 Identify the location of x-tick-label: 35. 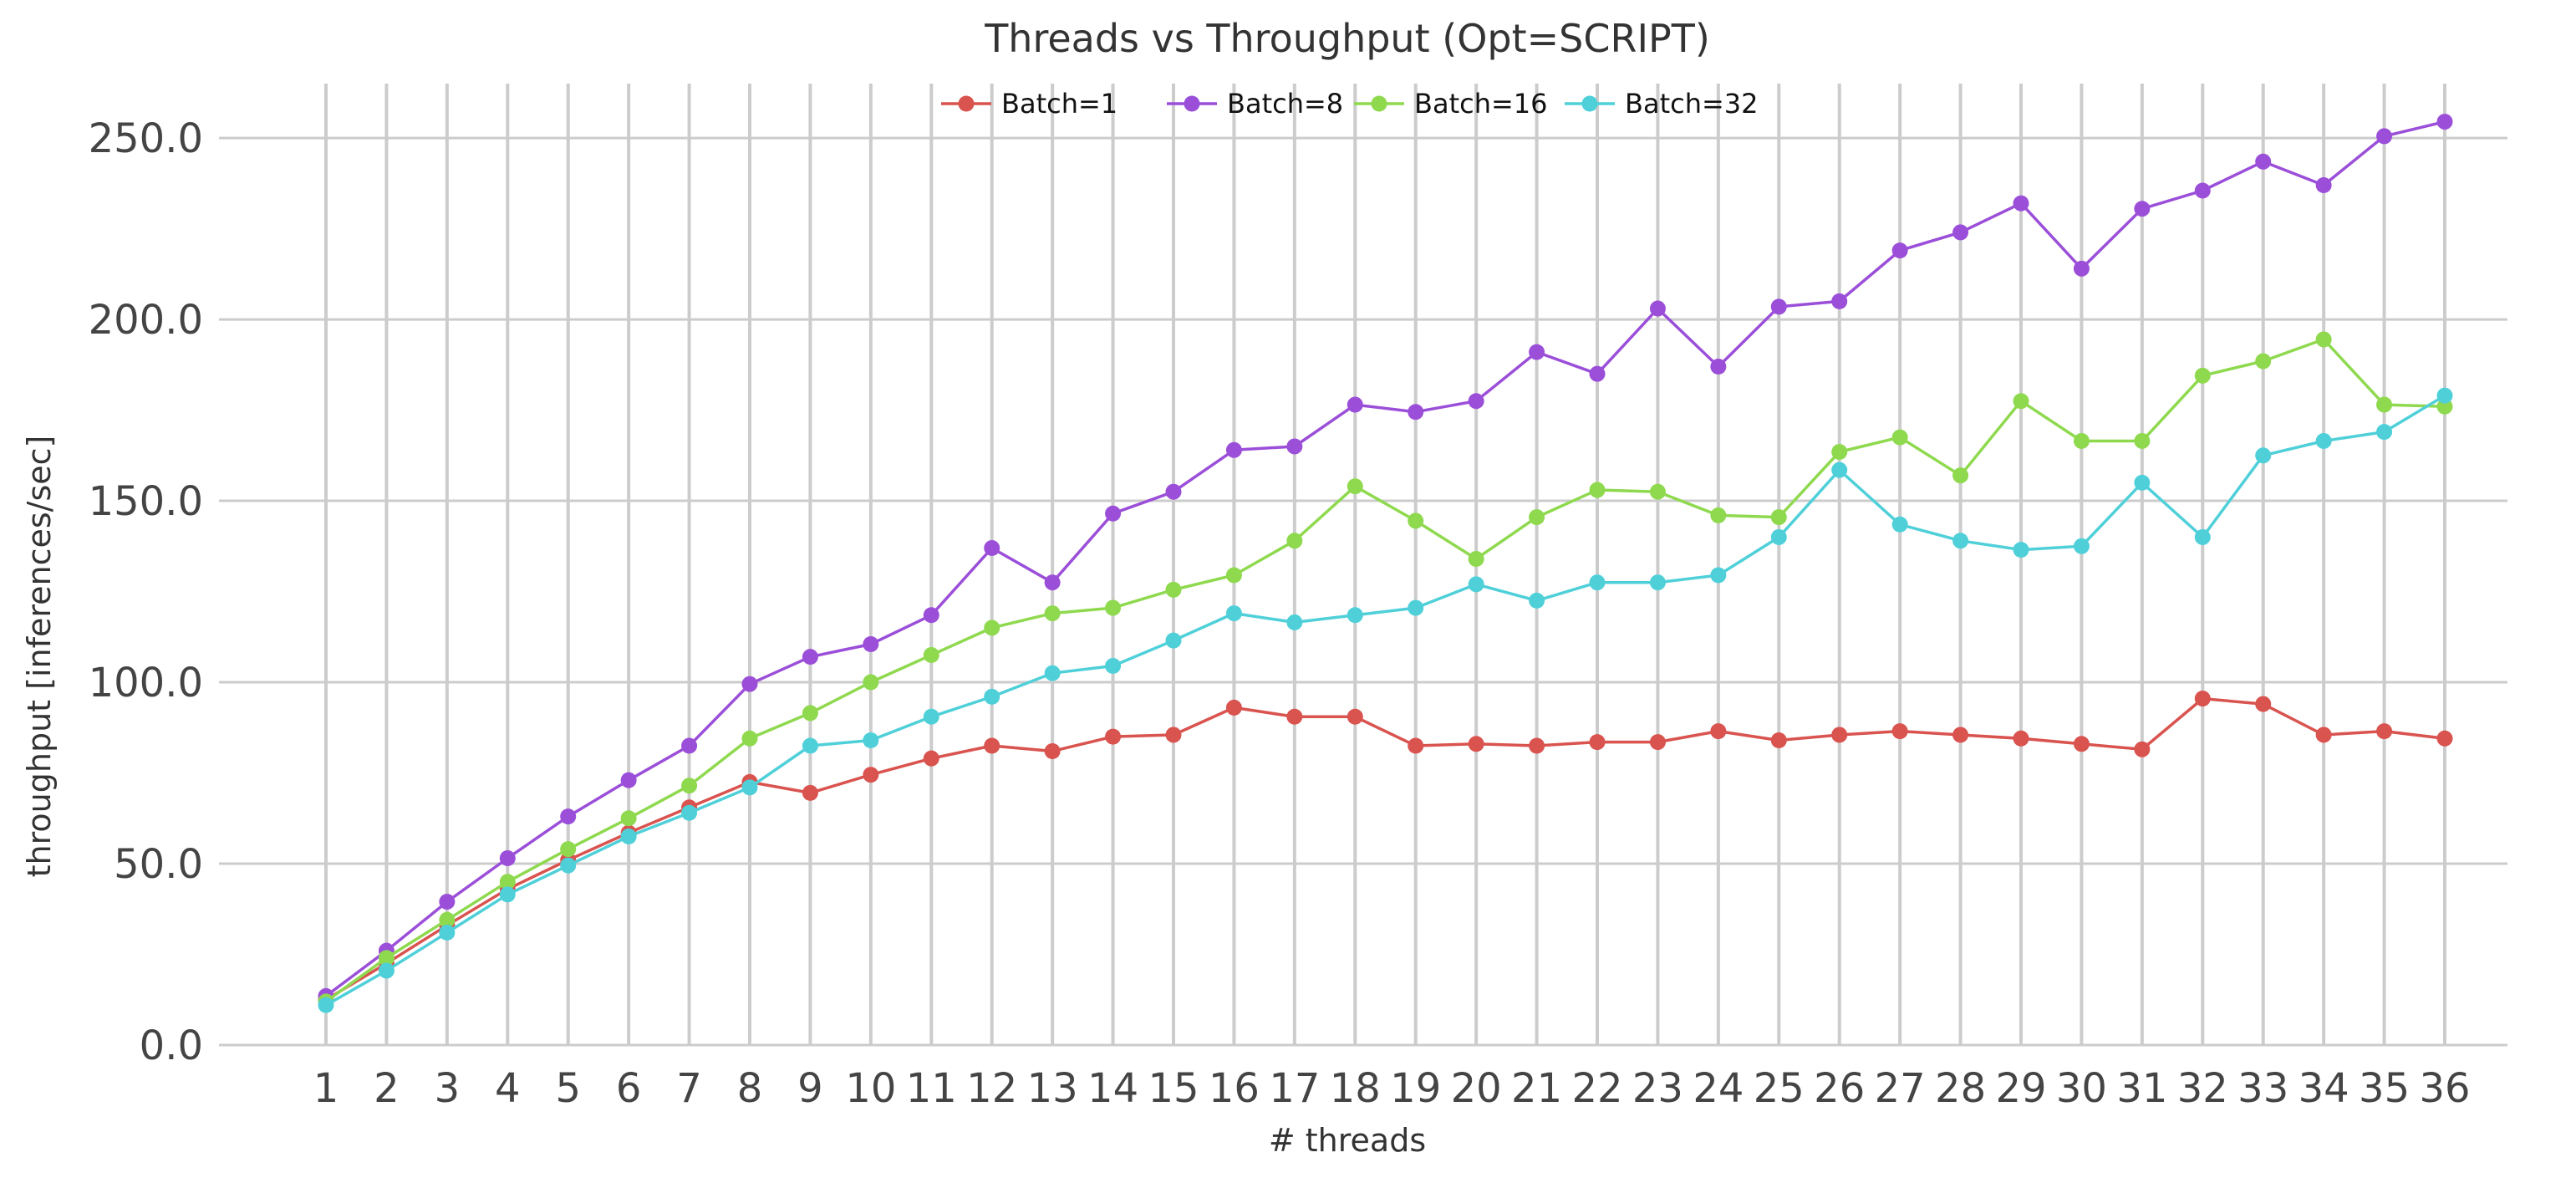
(2384, 1088).